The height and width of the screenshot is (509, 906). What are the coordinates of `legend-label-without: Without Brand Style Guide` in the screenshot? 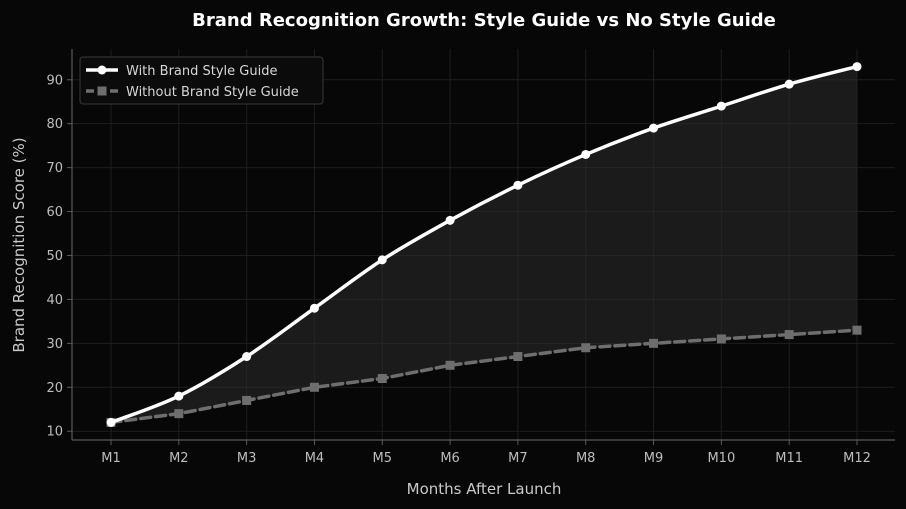 It's located at (212, 92).